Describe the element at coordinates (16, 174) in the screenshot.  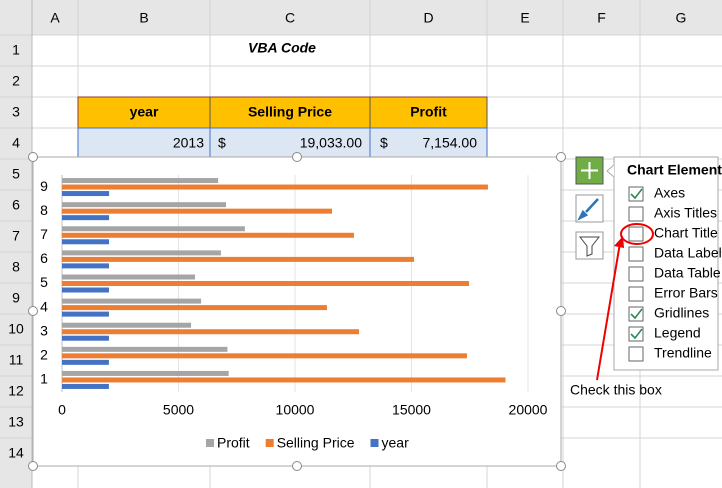
I see `row-header: 5` at that location.